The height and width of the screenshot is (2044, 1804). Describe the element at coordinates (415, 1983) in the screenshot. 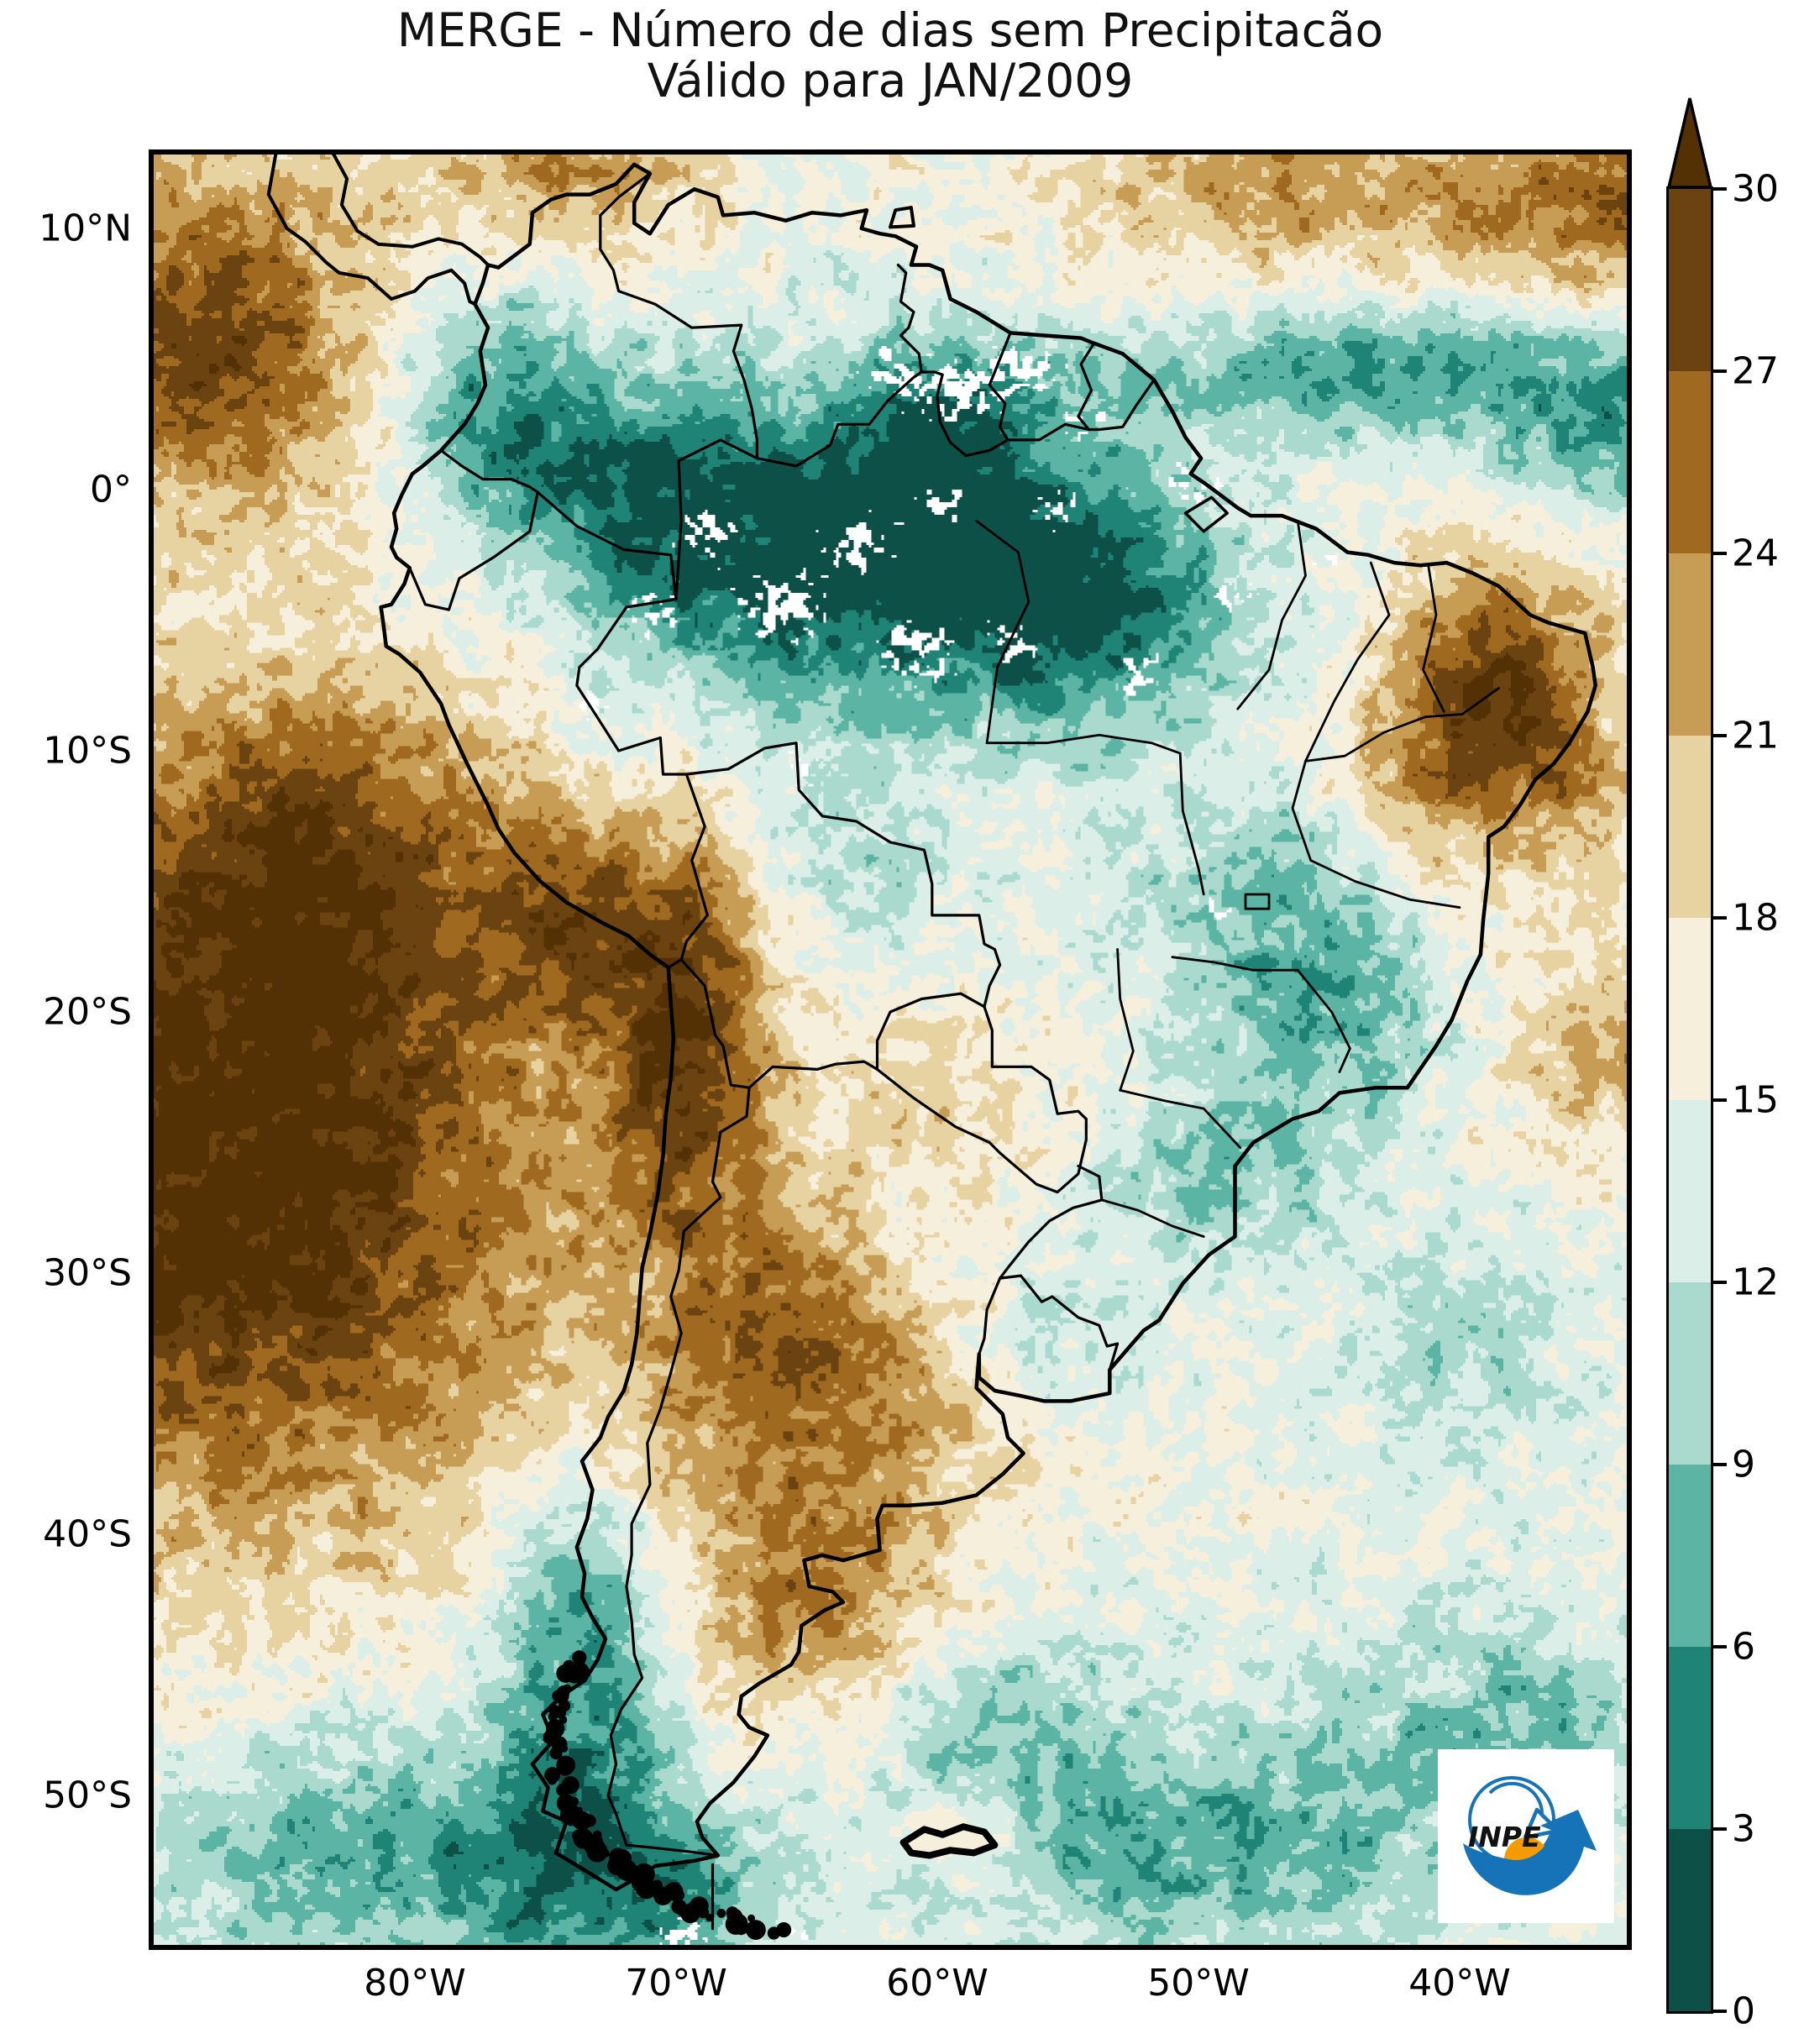

I see `x-tick-label: 80°W` at that location.